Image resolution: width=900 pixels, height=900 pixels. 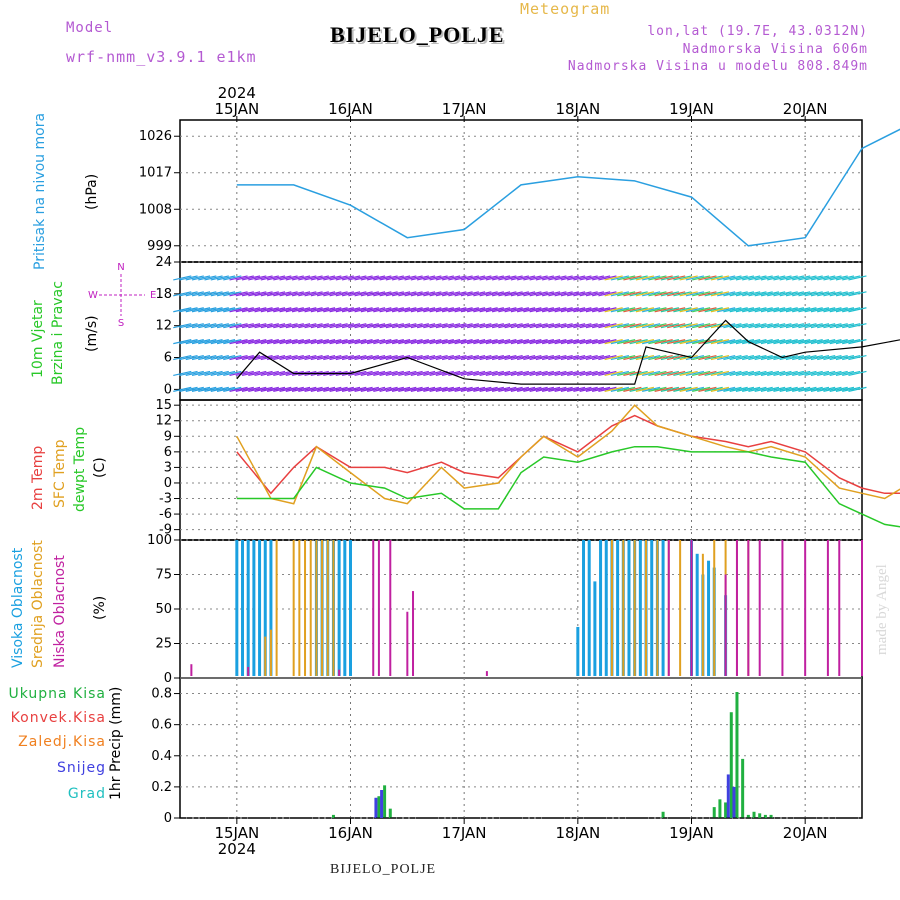 I want to click on panel-frame, so click(x=521, y=331).